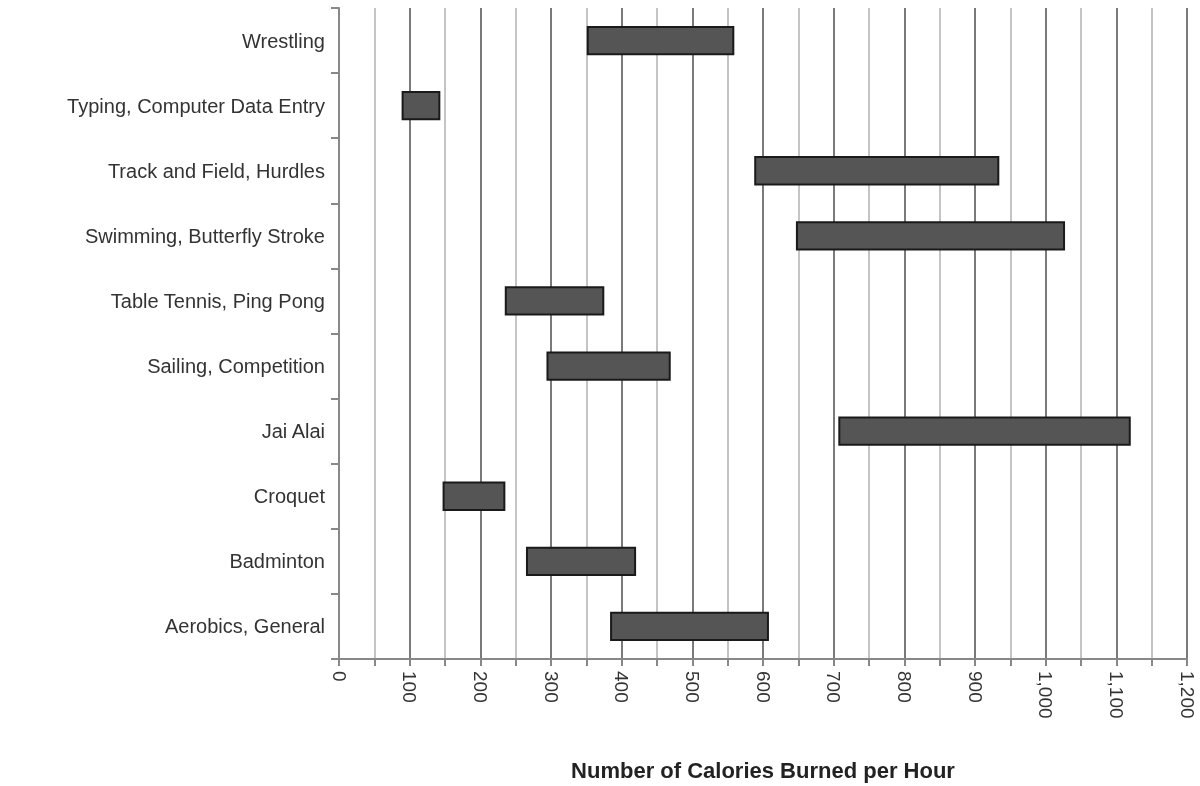  I want to click on y-tick-label: Typing, Computer Data Entry, so click(196, 105).